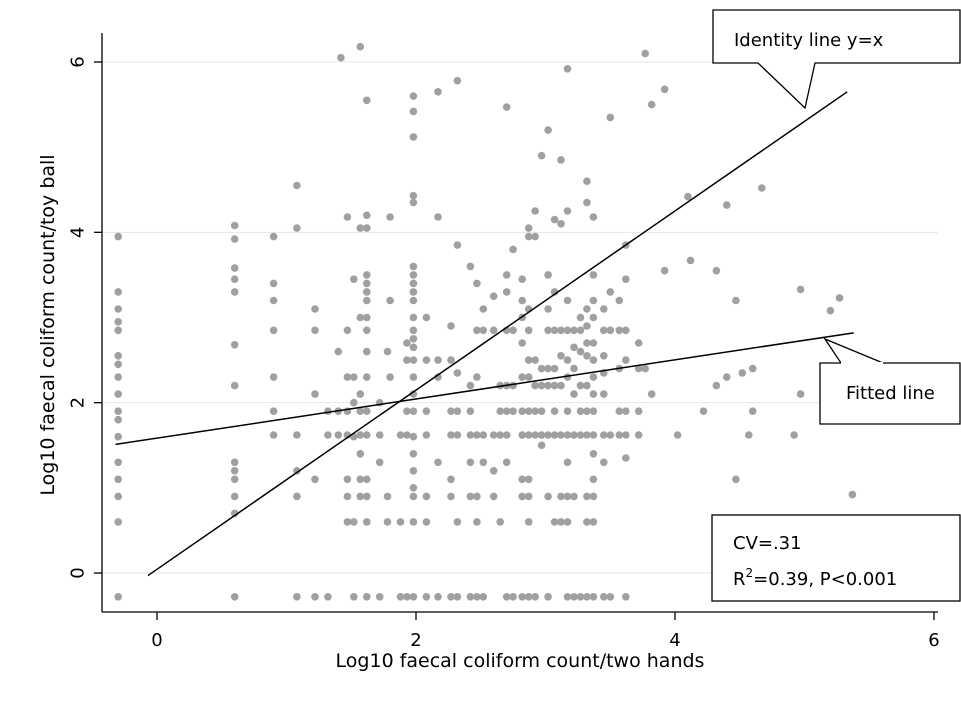 The image size is (961, 707). What do you see at coordinates (890, 381) in the screenshot?
I see `fitted-line-callout: Fitted line` at bounding box center [890, 381].